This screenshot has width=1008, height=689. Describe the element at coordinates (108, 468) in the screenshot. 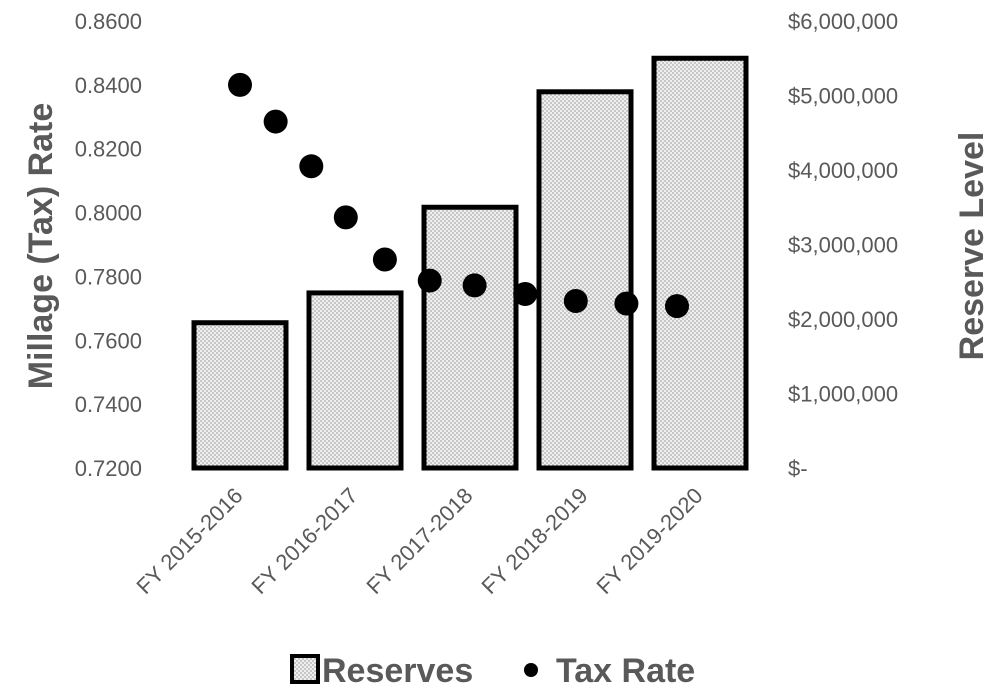

I see `y-left-tick-label: 0.7200` at that location.